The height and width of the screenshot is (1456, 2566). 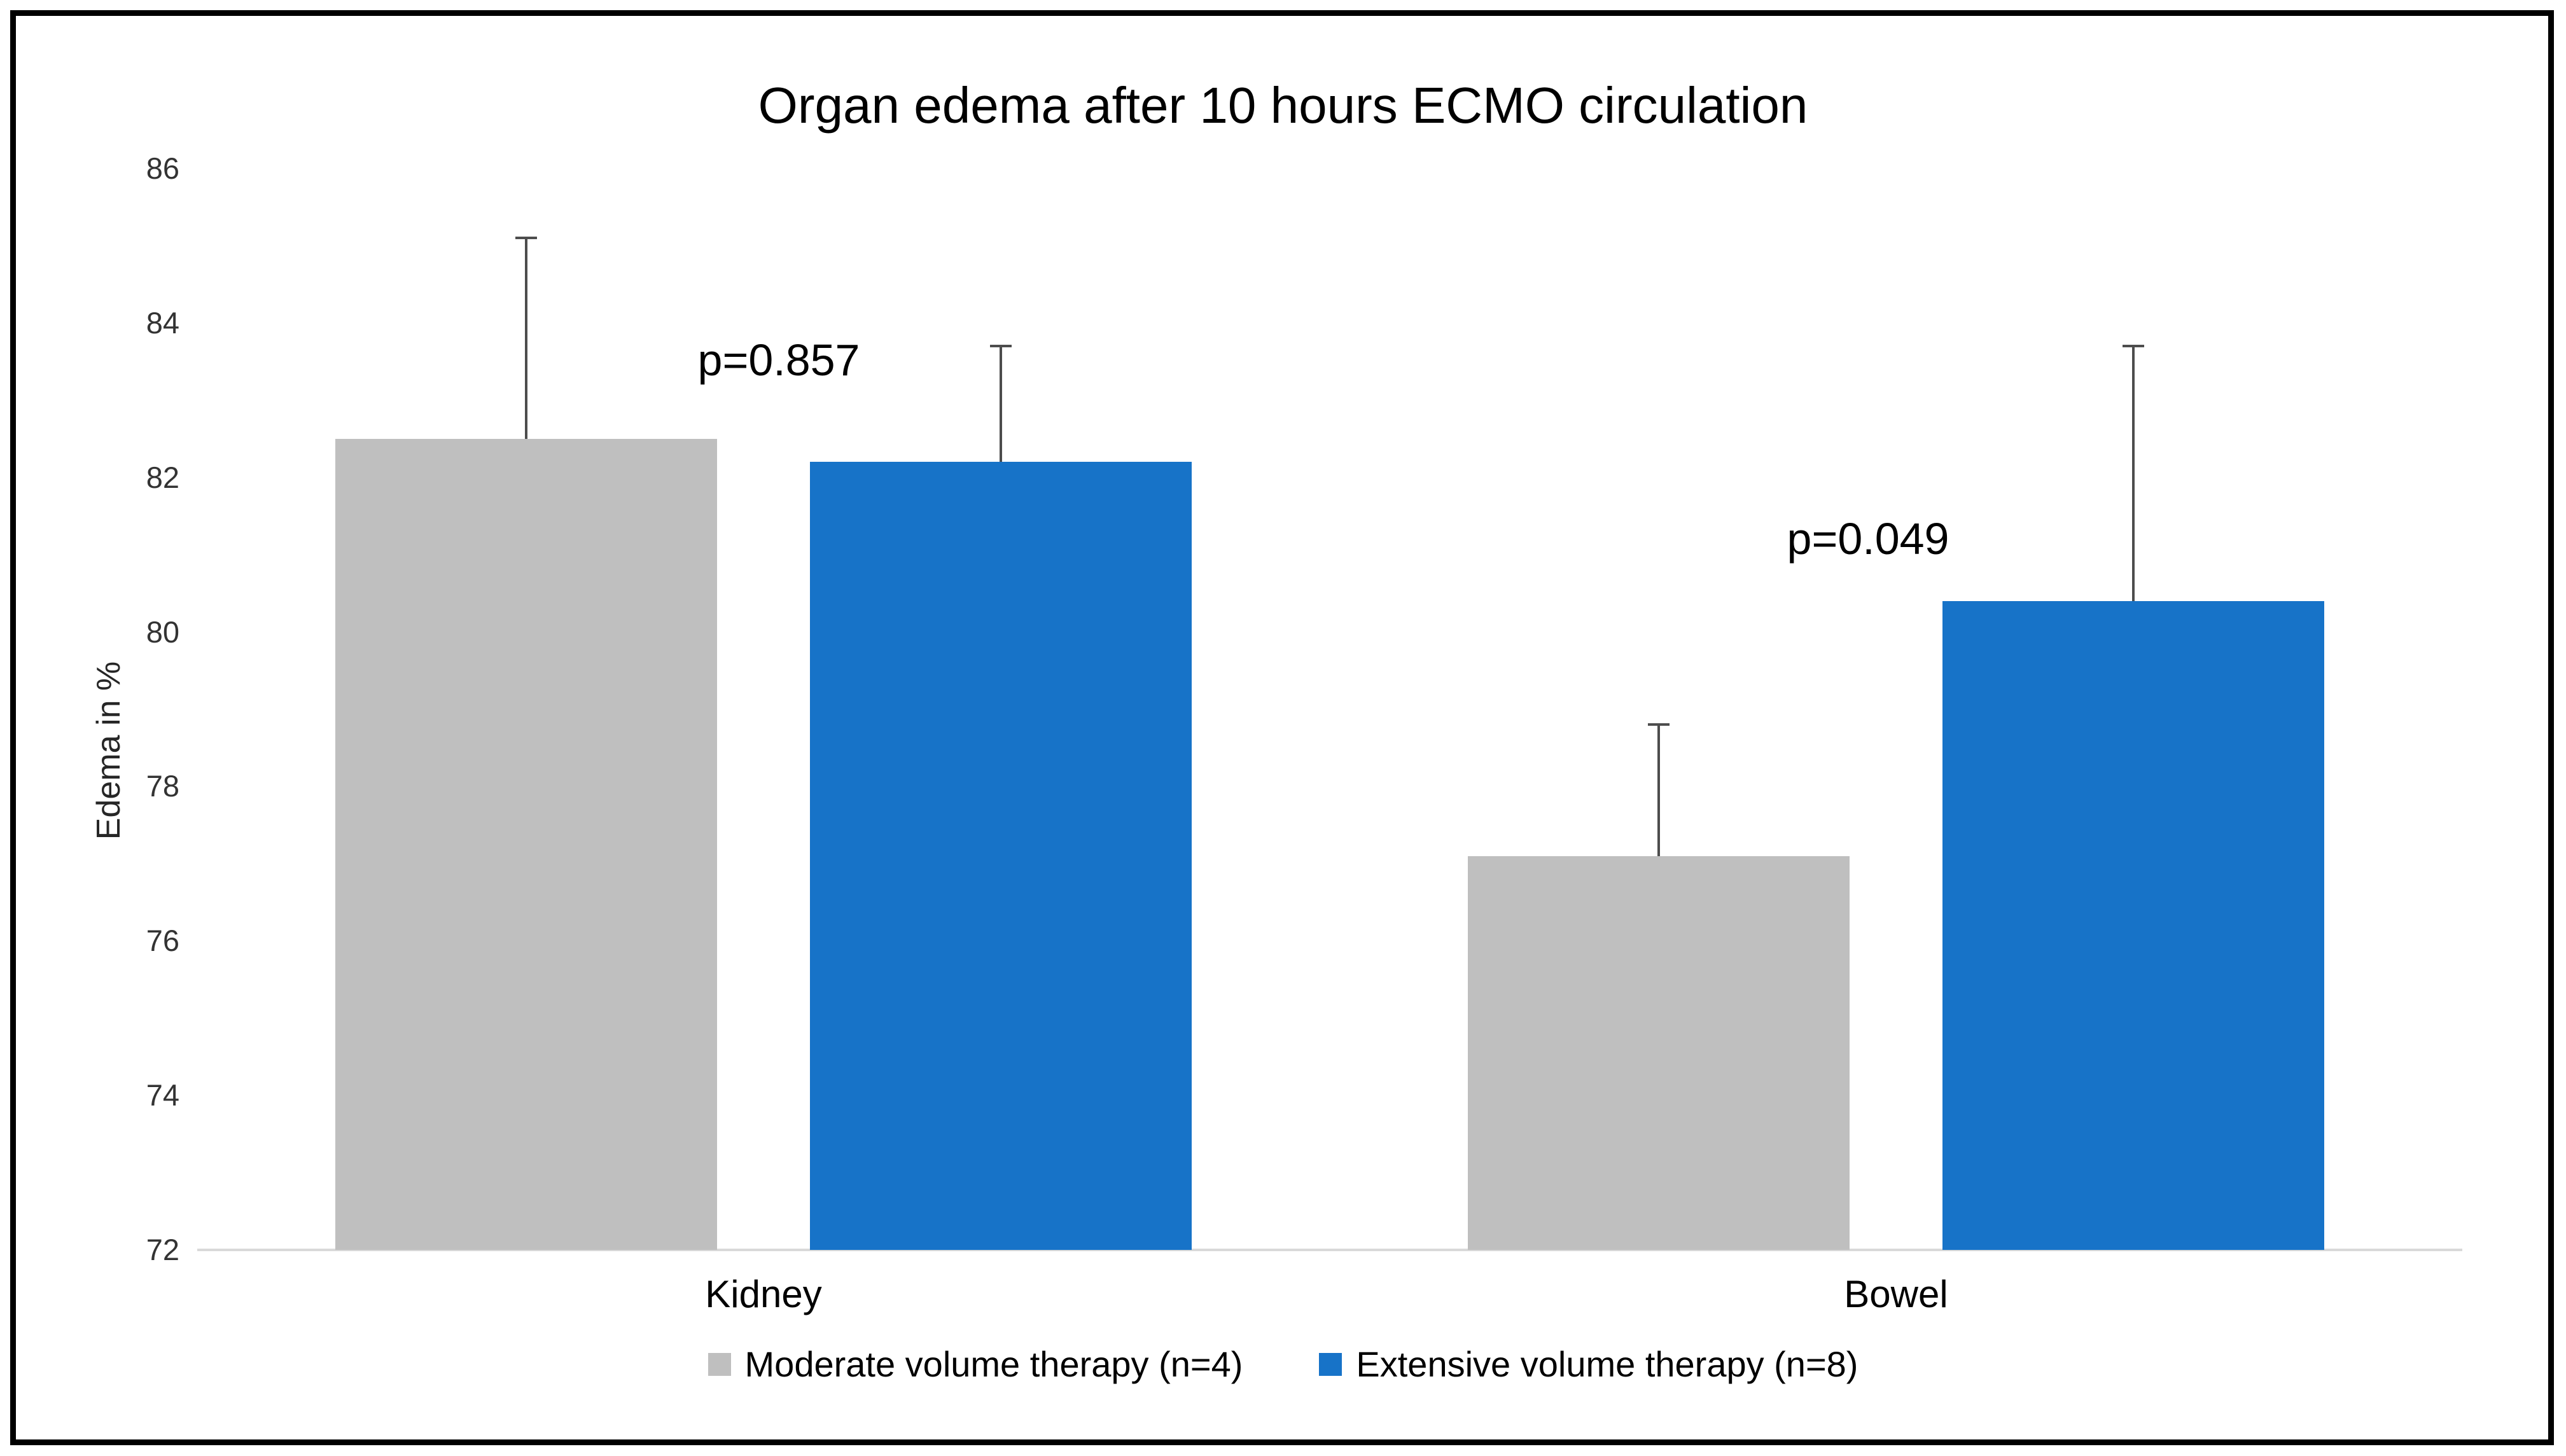 What do you see at coordinates (1330, 1250) in the screenshot?
I see `x-axis-line` at bounding box center [1330, 1250].